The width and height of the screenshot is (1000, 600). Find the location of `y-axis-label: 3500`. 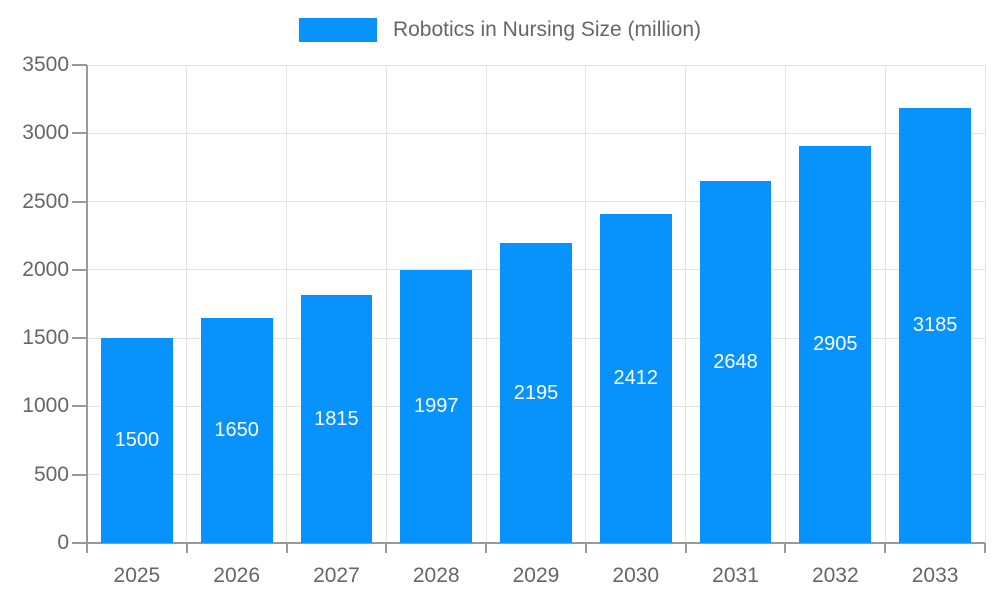

y-axis-label: 3500 is located at coordinates (45, 64).